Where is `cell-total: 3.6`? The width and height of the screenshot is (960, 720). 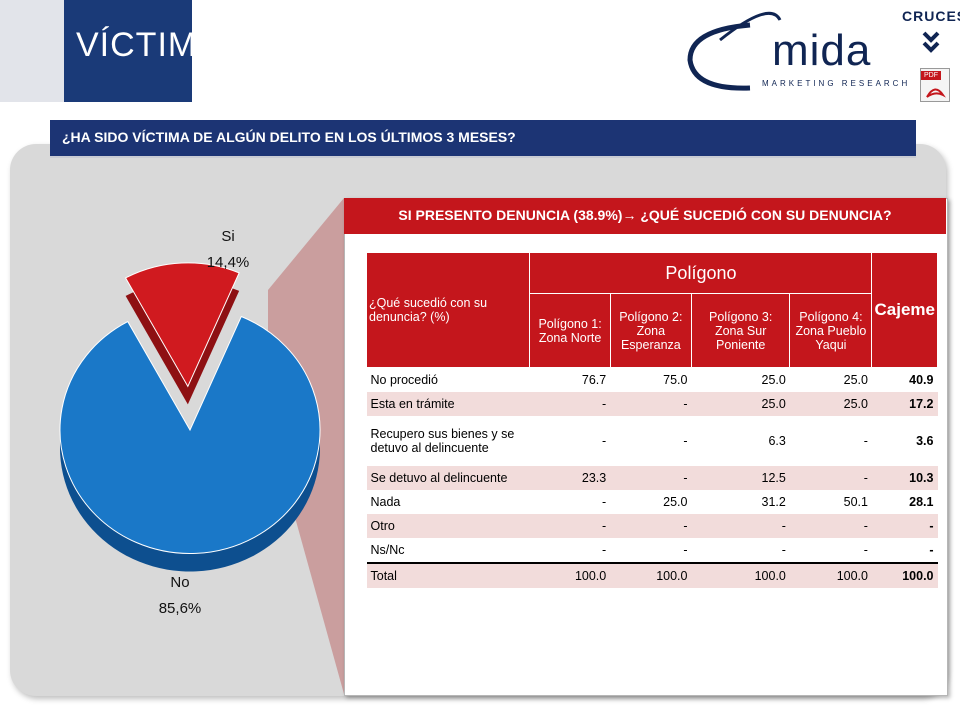
cell-total: 3.6 is located at coordinates (925, 441).